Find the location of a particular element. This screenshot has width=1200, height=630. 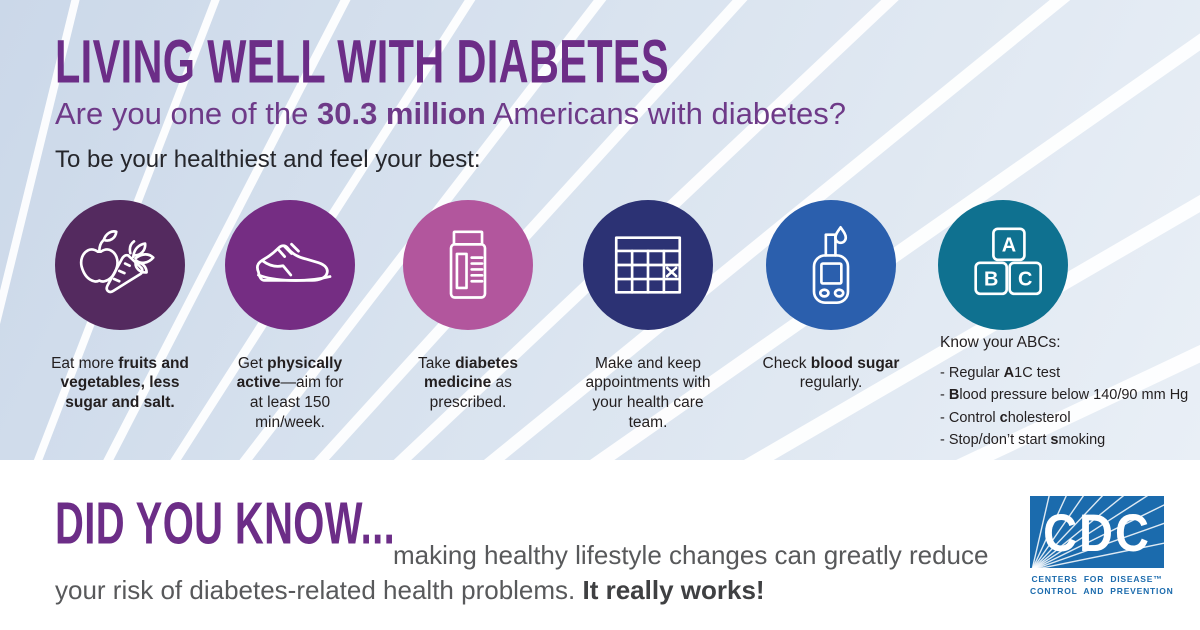

tip-circle-eat is located at coordinates (120, 265).